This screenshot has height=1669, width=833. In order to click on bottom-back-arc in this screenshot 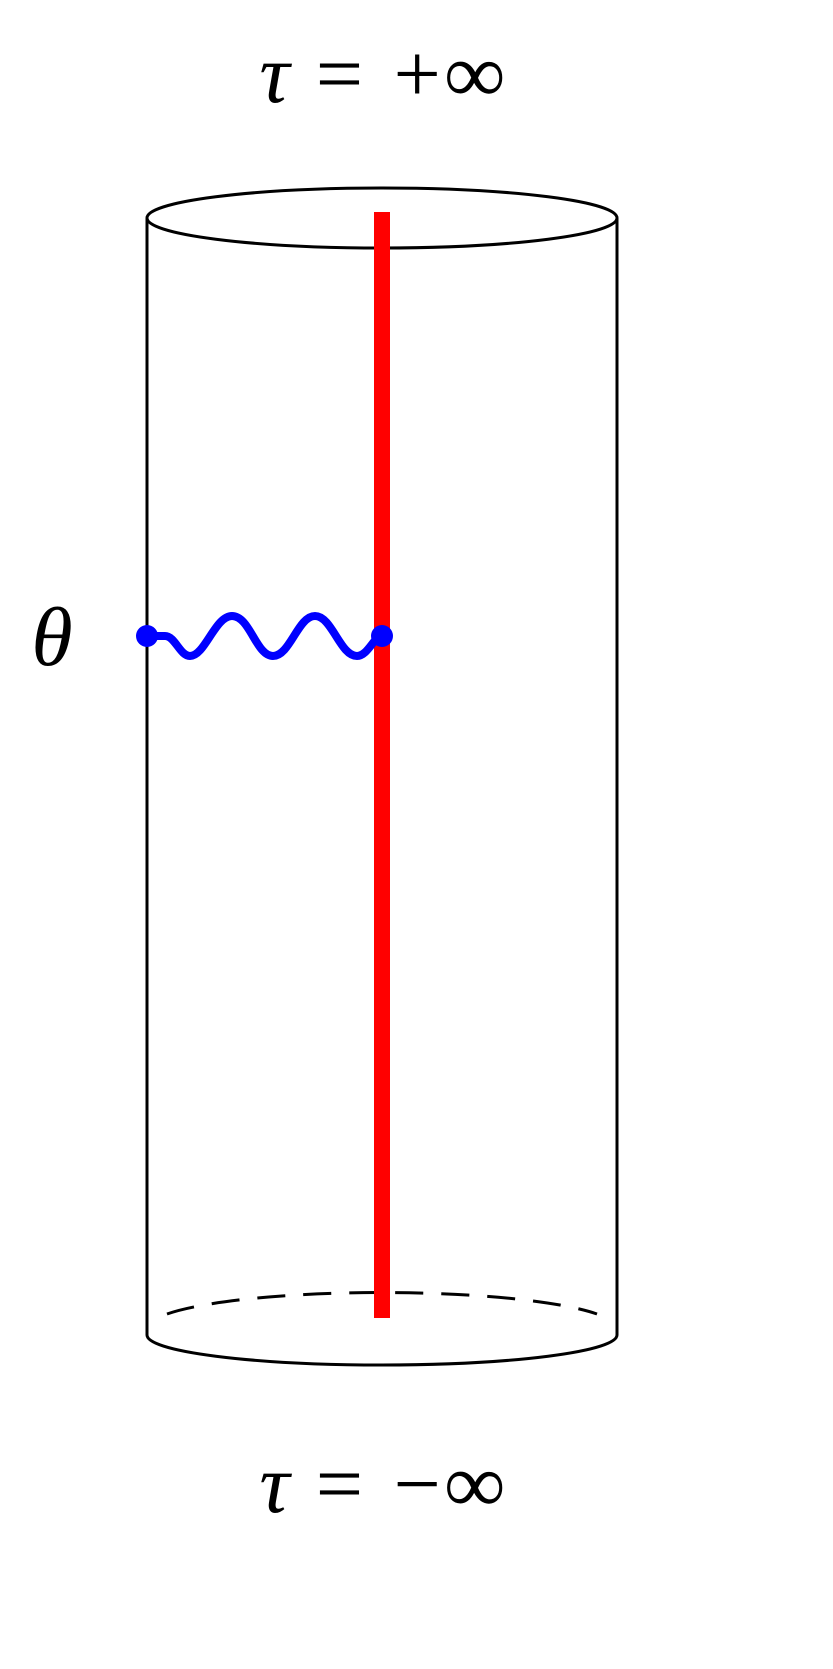, I will do `click(382, 1303)`.